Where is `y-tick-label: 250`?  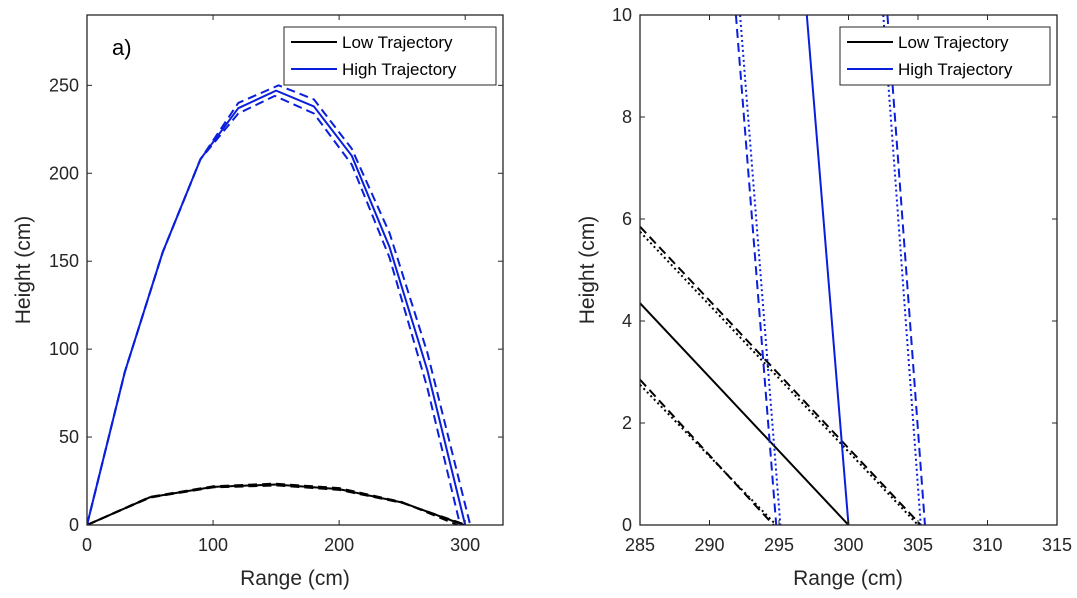 y-tick-label: 250 is located at coordinates (64, 85).